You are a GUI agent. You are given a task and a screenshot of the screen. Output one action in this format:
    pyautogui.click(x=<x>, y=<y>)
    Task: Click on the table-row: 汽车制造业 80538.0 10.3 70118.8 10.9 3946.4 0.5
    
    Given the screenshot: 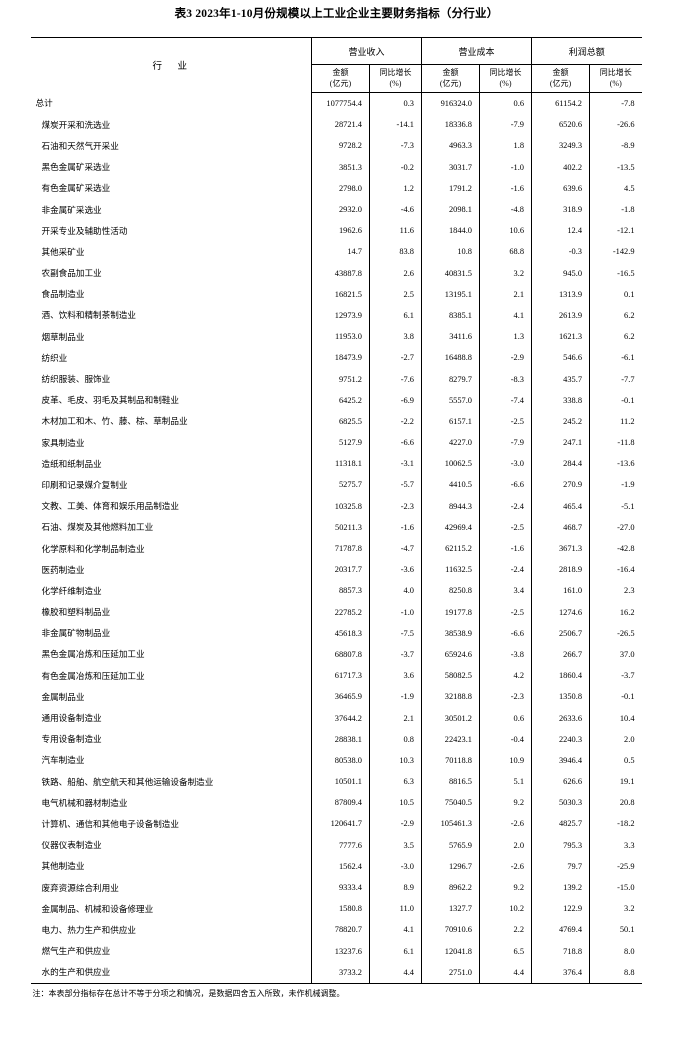 What is the action you would take?
    pyautogui.click(x=336, y=760)
    